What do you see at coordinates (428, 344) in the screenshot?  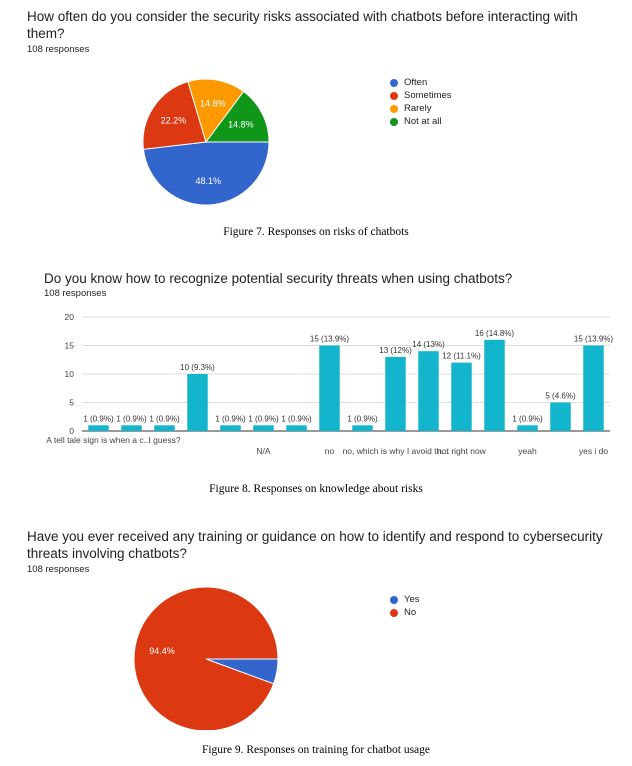 I see `bar-data-label: 14 (13%)` at bounding box center [428, 344].